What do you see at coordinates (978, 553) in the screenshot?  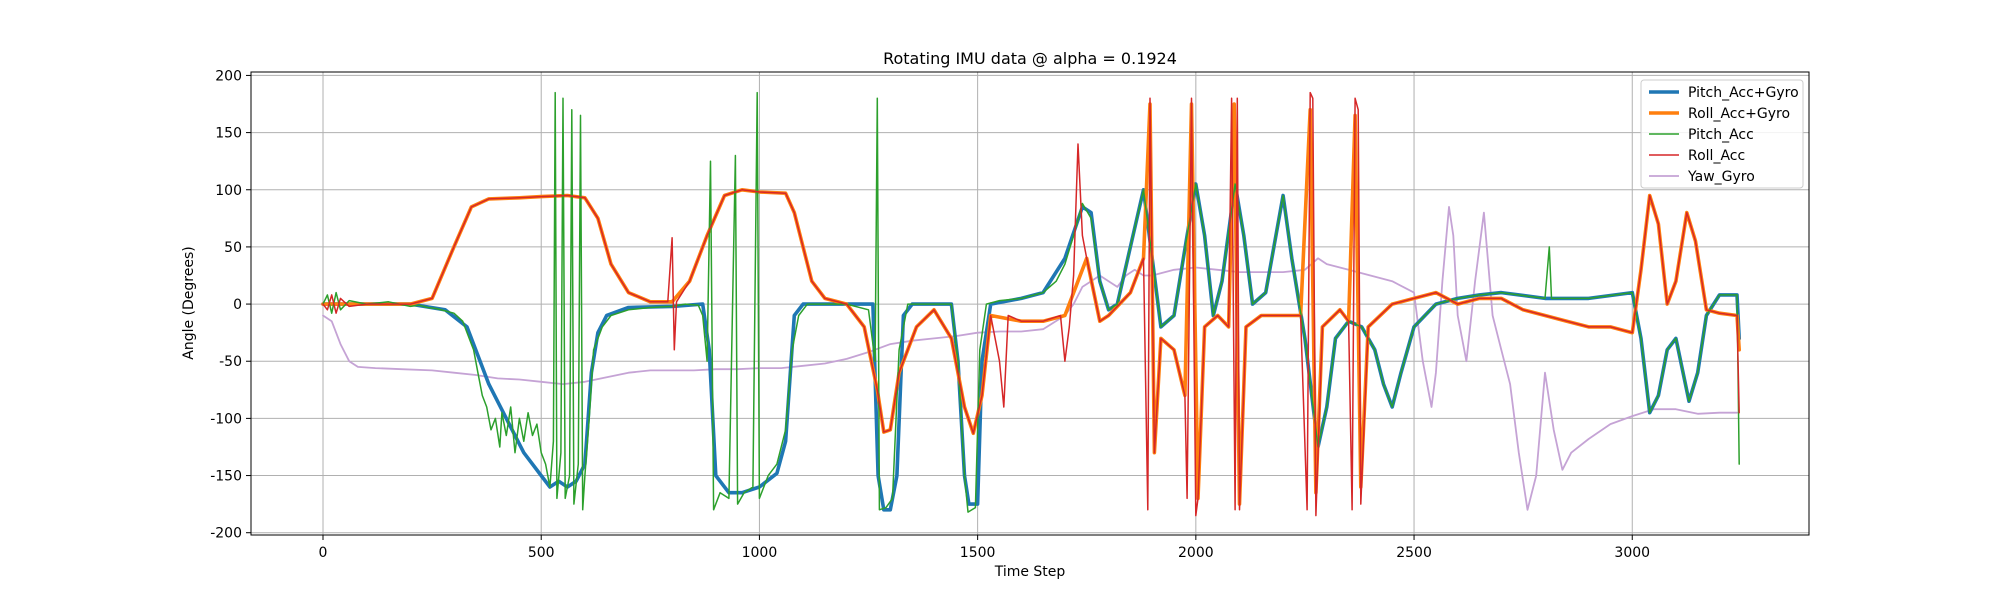 I see `x-tick-label: 1500` at bounding box center [978, 553].